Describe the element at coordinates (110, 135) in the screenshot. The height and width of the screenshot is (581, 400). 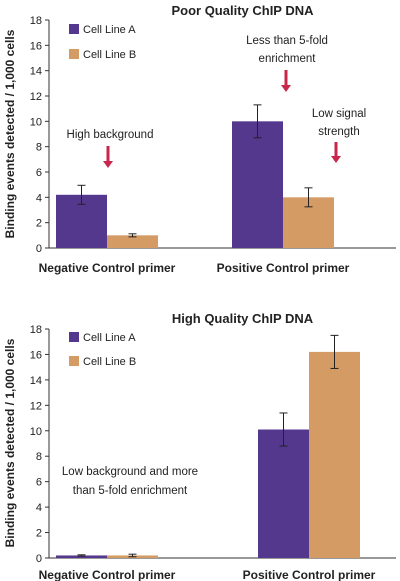
I see `annotation-text: High background` at that location.